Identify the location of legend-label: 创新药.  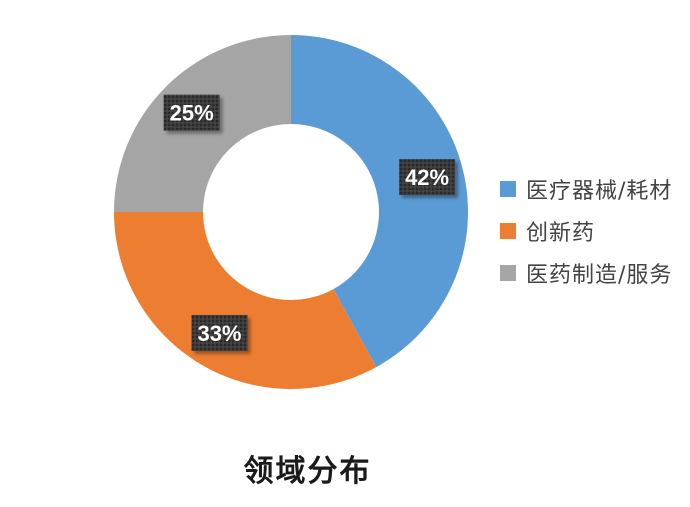
(561, 233).